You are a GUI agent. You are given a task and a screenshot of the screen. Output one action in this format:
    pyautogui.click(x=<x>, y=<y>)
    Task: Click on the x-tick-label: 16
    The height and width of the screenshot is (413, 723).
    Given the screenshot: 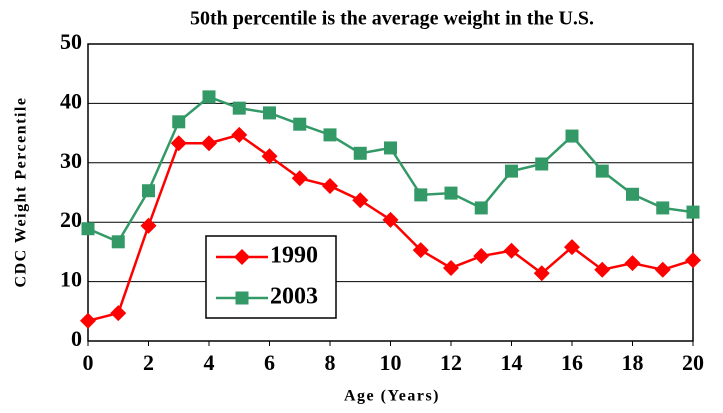 What is the action you would take?
    pyautogui.click(x=572, y=362)
    